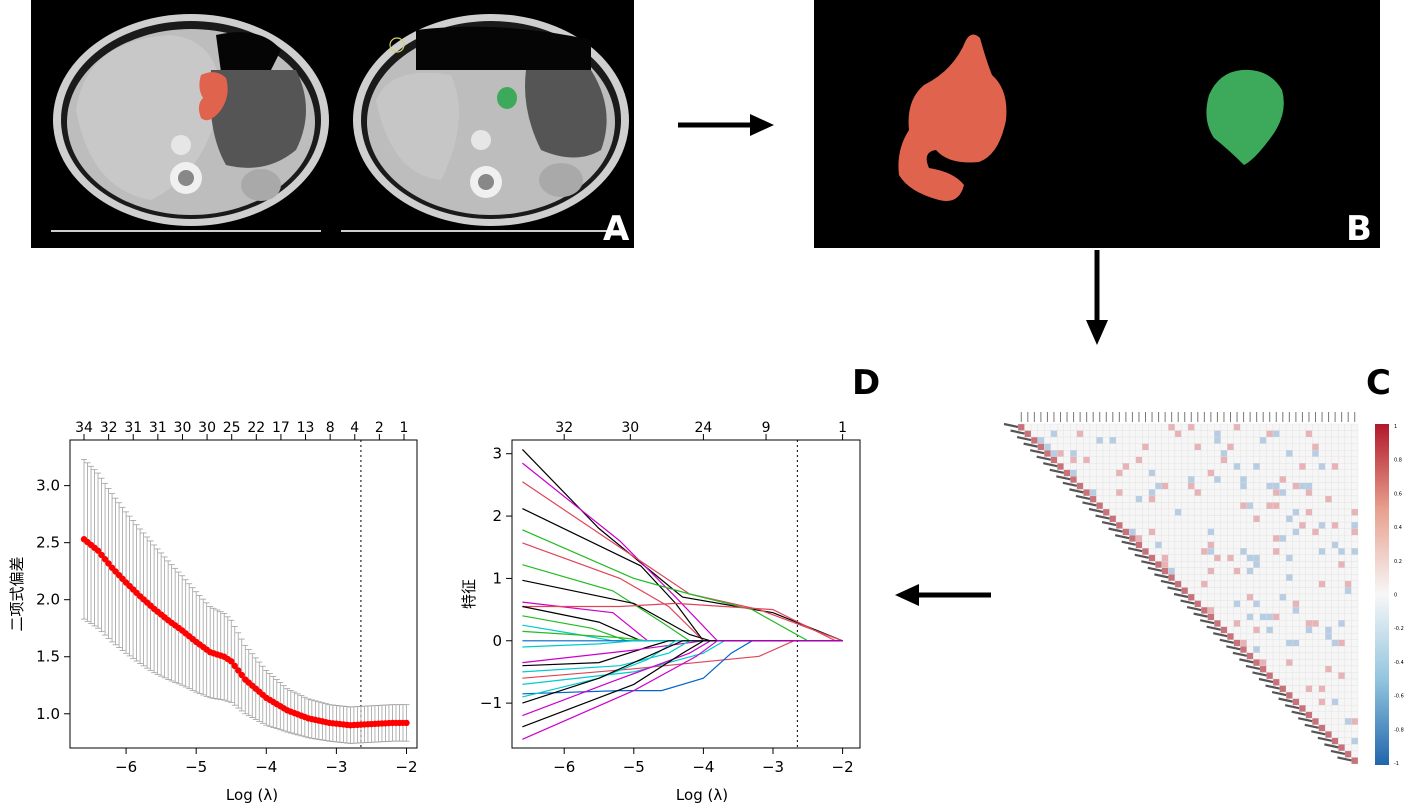  I want to click on cv-top-tick-label: 32, so click(109, 428).